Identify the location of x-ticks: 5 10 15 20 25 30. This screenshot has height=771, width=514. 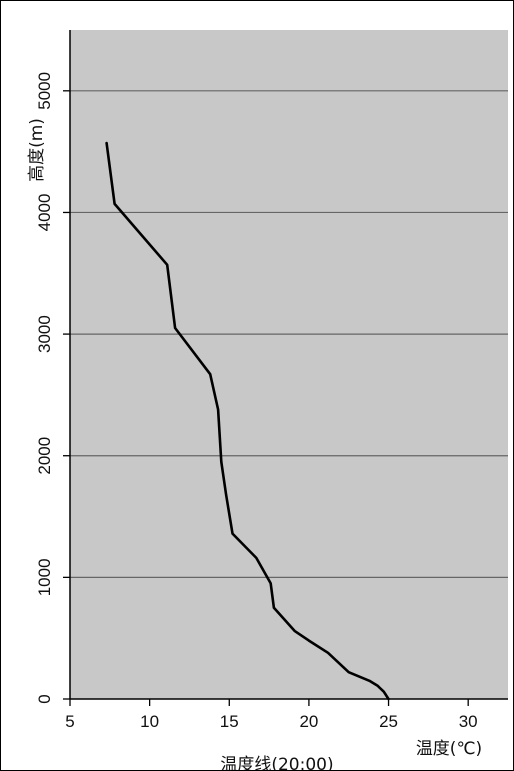
(271, 715).